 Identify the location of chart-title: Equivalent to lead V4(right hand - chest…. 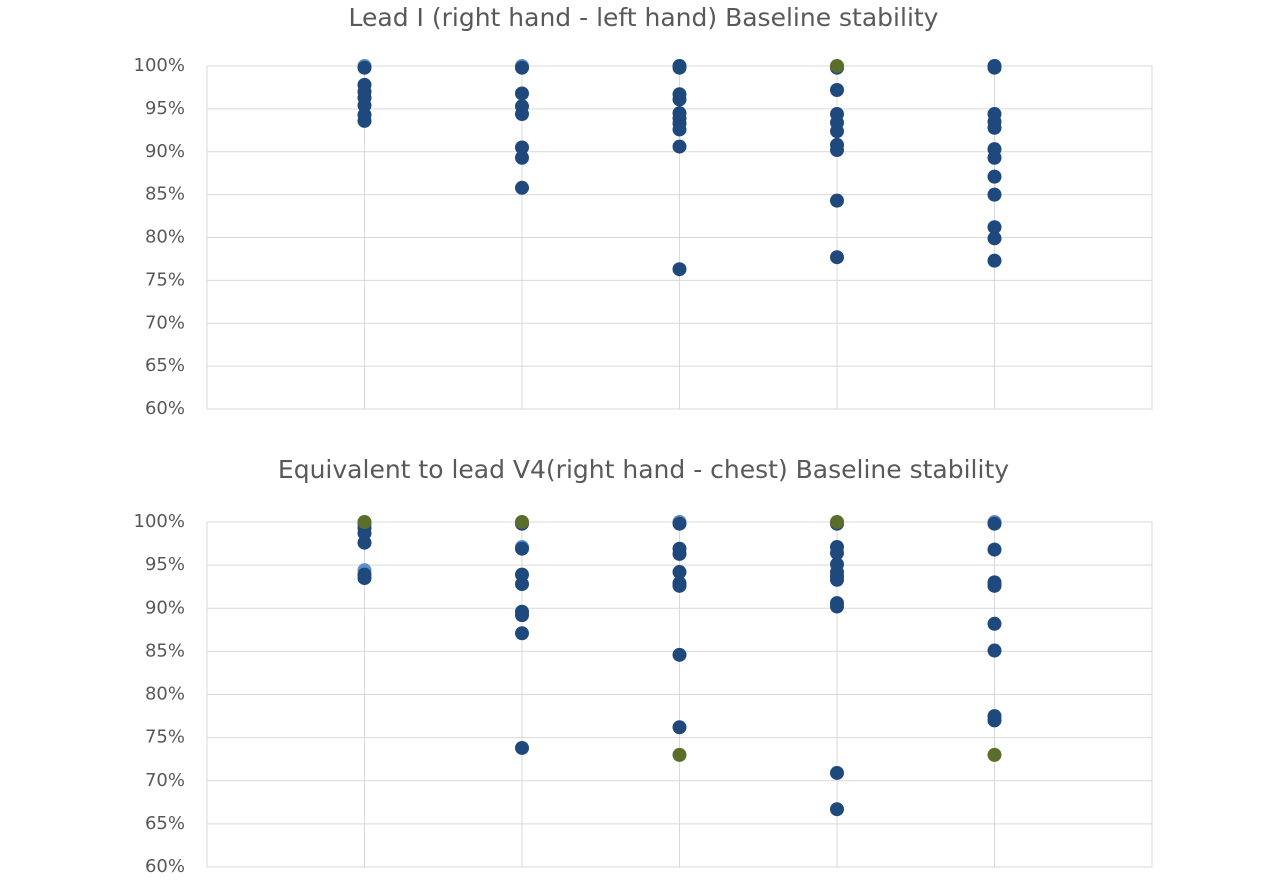
(643, 469).